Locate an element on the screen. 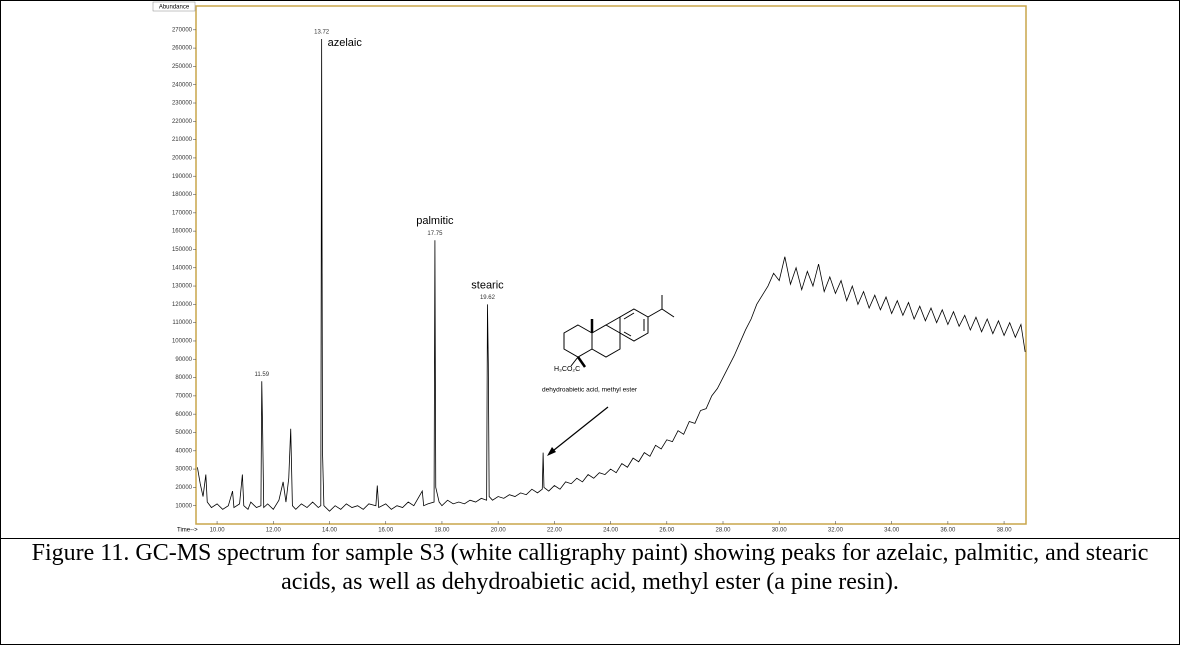 The image size is (1180, 645). peak-name: azelaic is located at coordinates (345, 43).